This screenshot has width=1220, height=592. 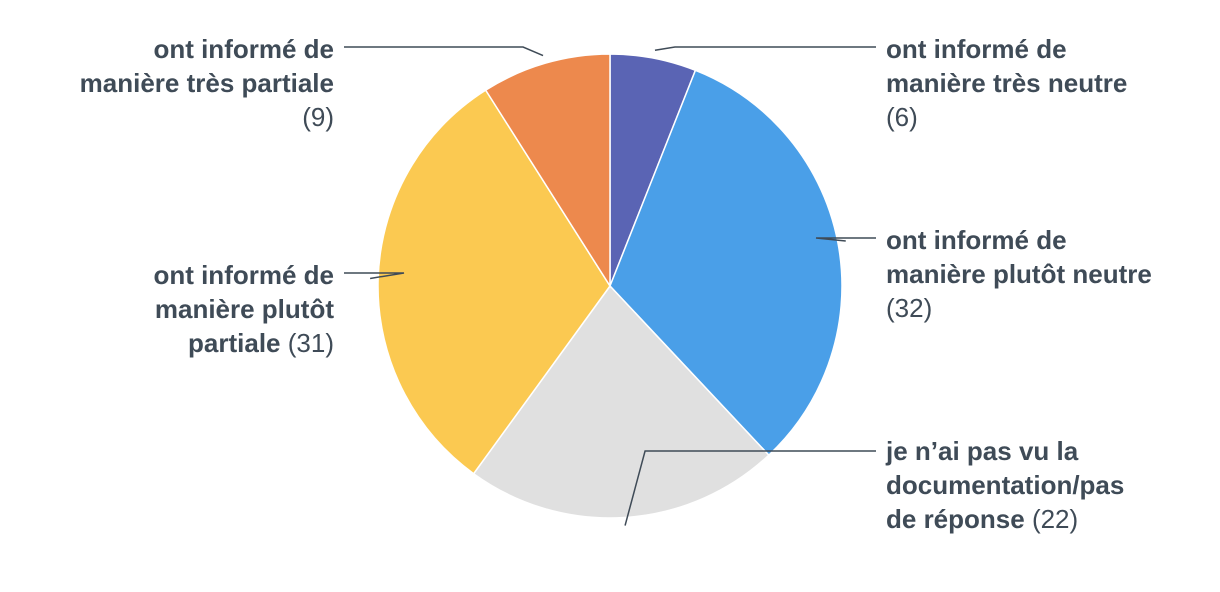 What do you see at coordinates (1019, 274) in the screenshot?
I see `slice-label-2-line-2: manière plutôt neutre` at bounding box center [1019, 274].